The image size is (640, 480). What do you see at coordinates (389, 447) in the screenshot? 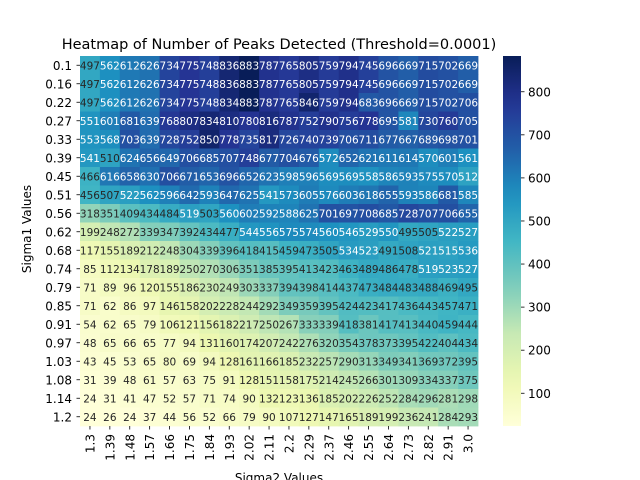
I see `x-tick-label: 2.64` at bounding box center [389, 447].